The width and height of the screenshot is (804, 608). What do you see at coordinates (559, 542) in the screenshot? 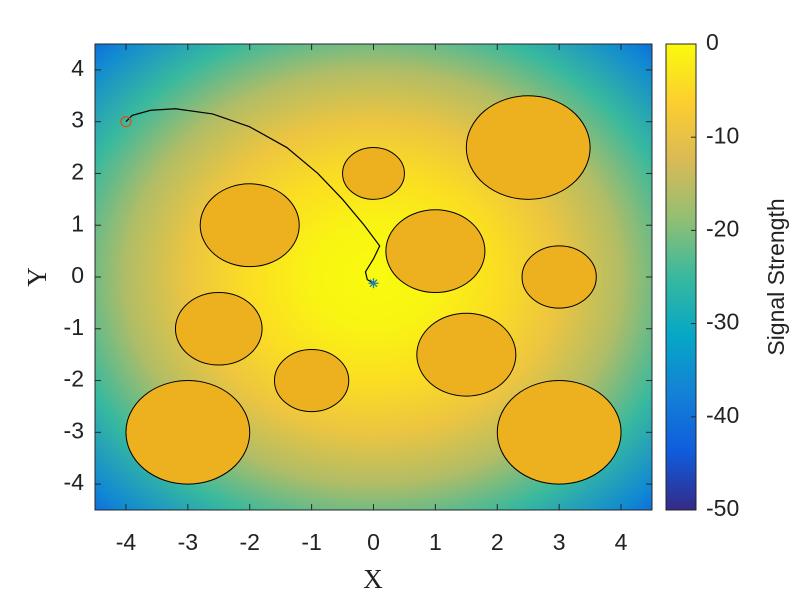
I see `x-tick-label: 3` at bounding box center [559, 542].